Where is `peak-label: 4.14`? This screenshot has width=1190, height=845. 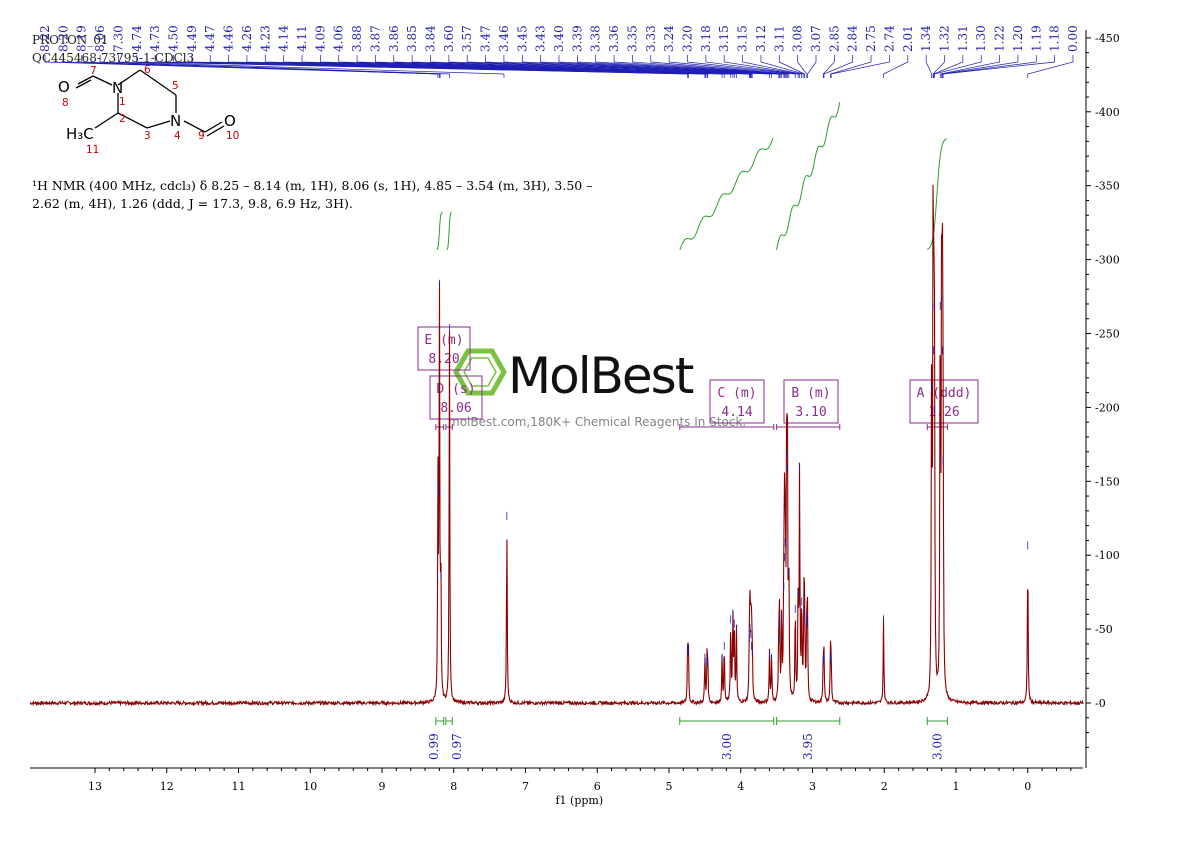 peak-label: 4.14 is located at coordinates (284, 38).